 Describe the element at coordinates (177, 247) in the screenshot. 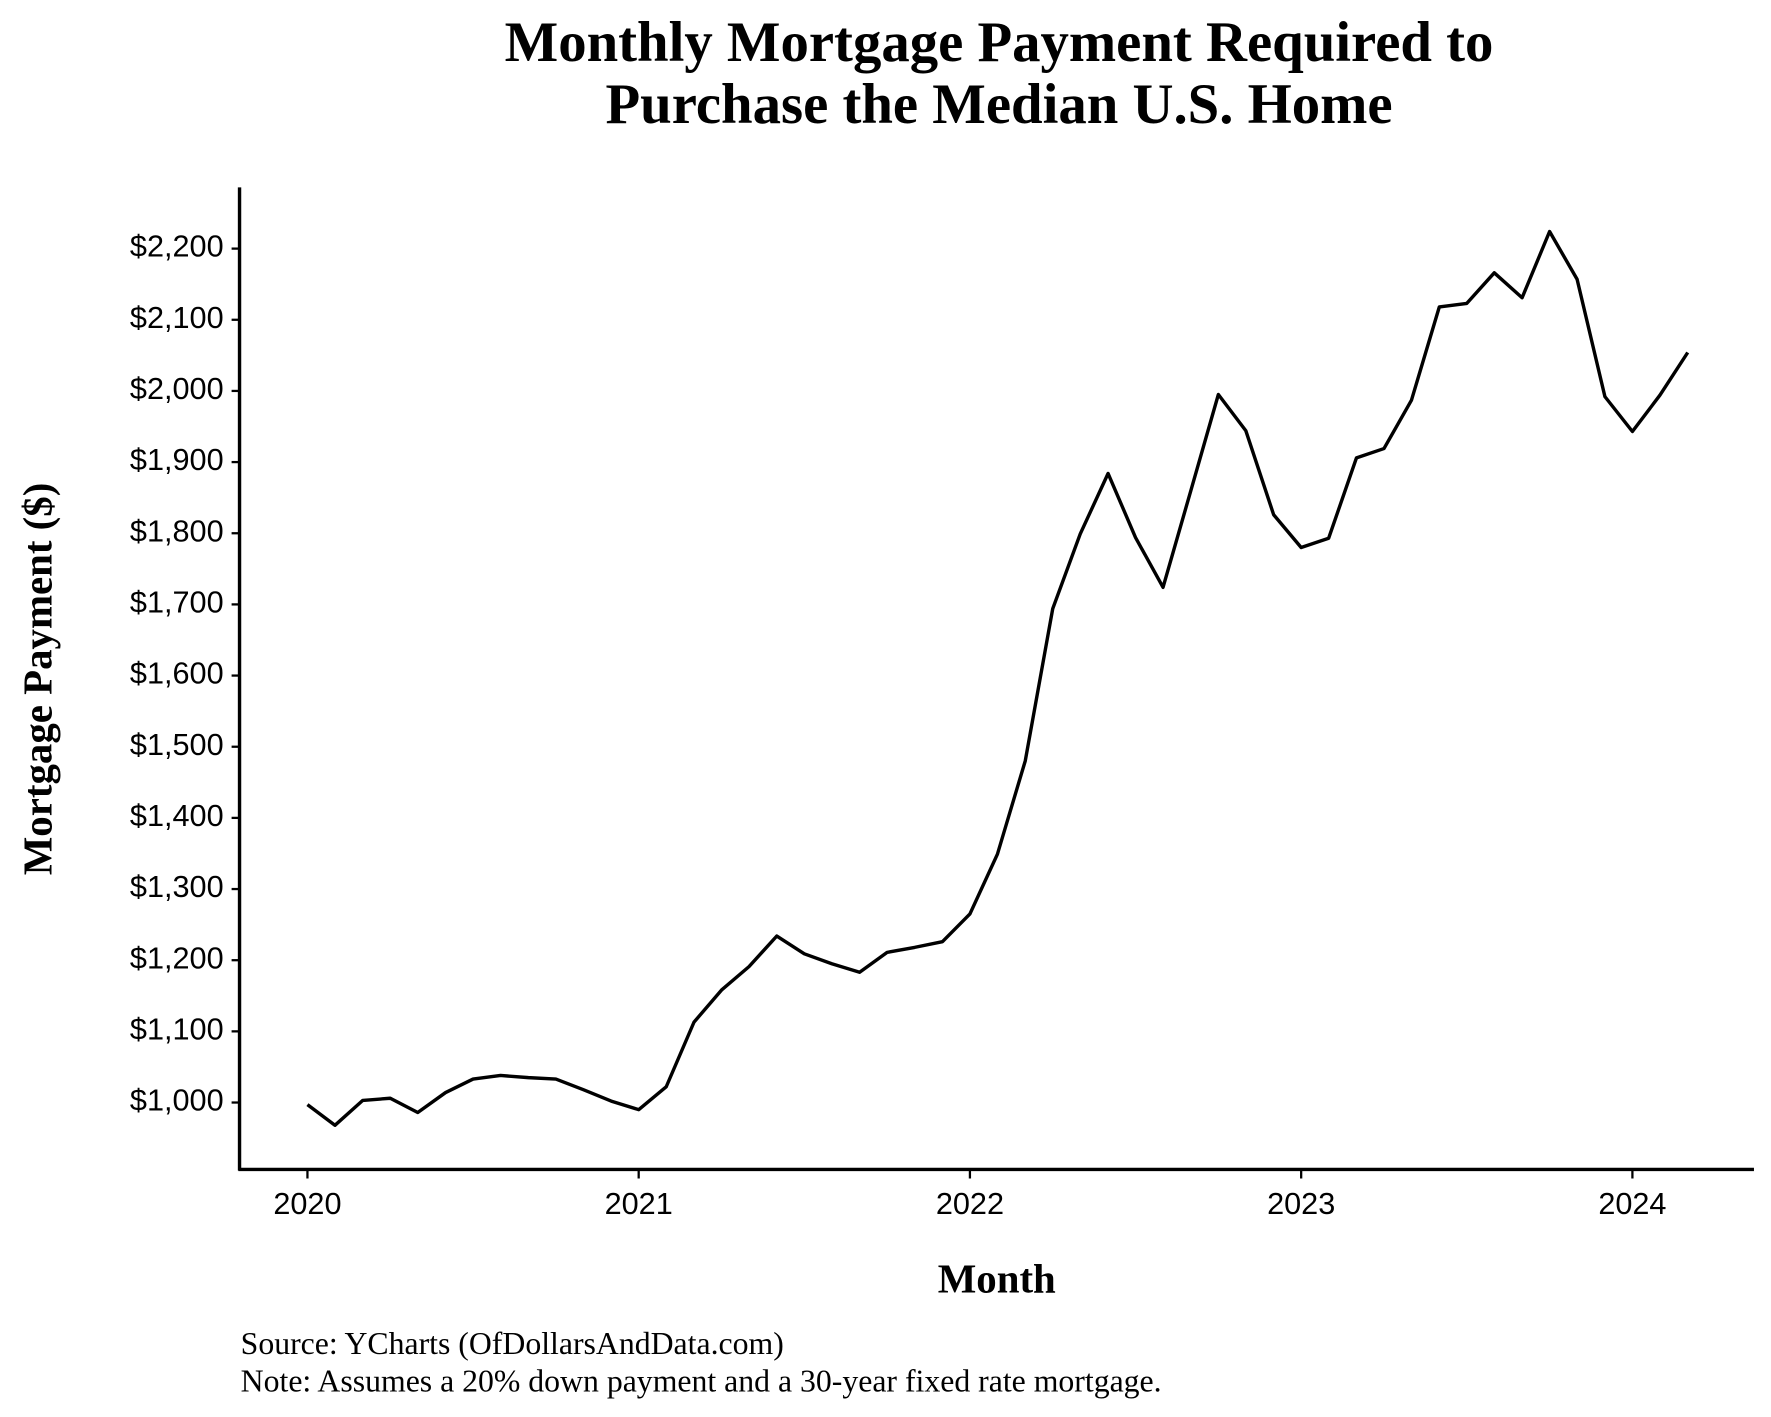

I see `y-tick-label: $2,200` at that location.